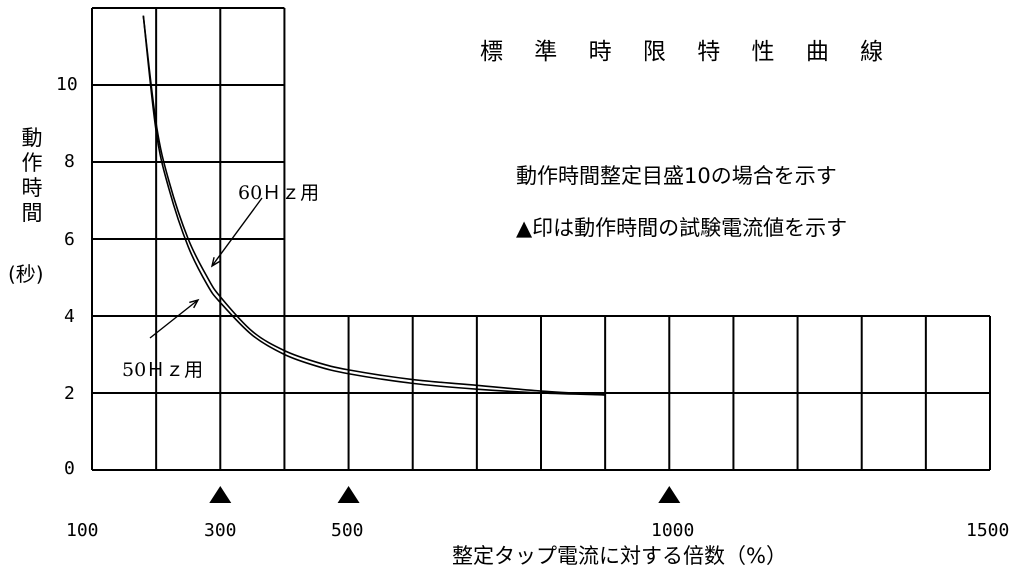 The width and height of the screenshot is (1015, 573). What do you see at coordinates (279, 193) in the screenshot?
I see `series-label-60hz: 60Ｈｚ用` at bounding box center [279, 193].